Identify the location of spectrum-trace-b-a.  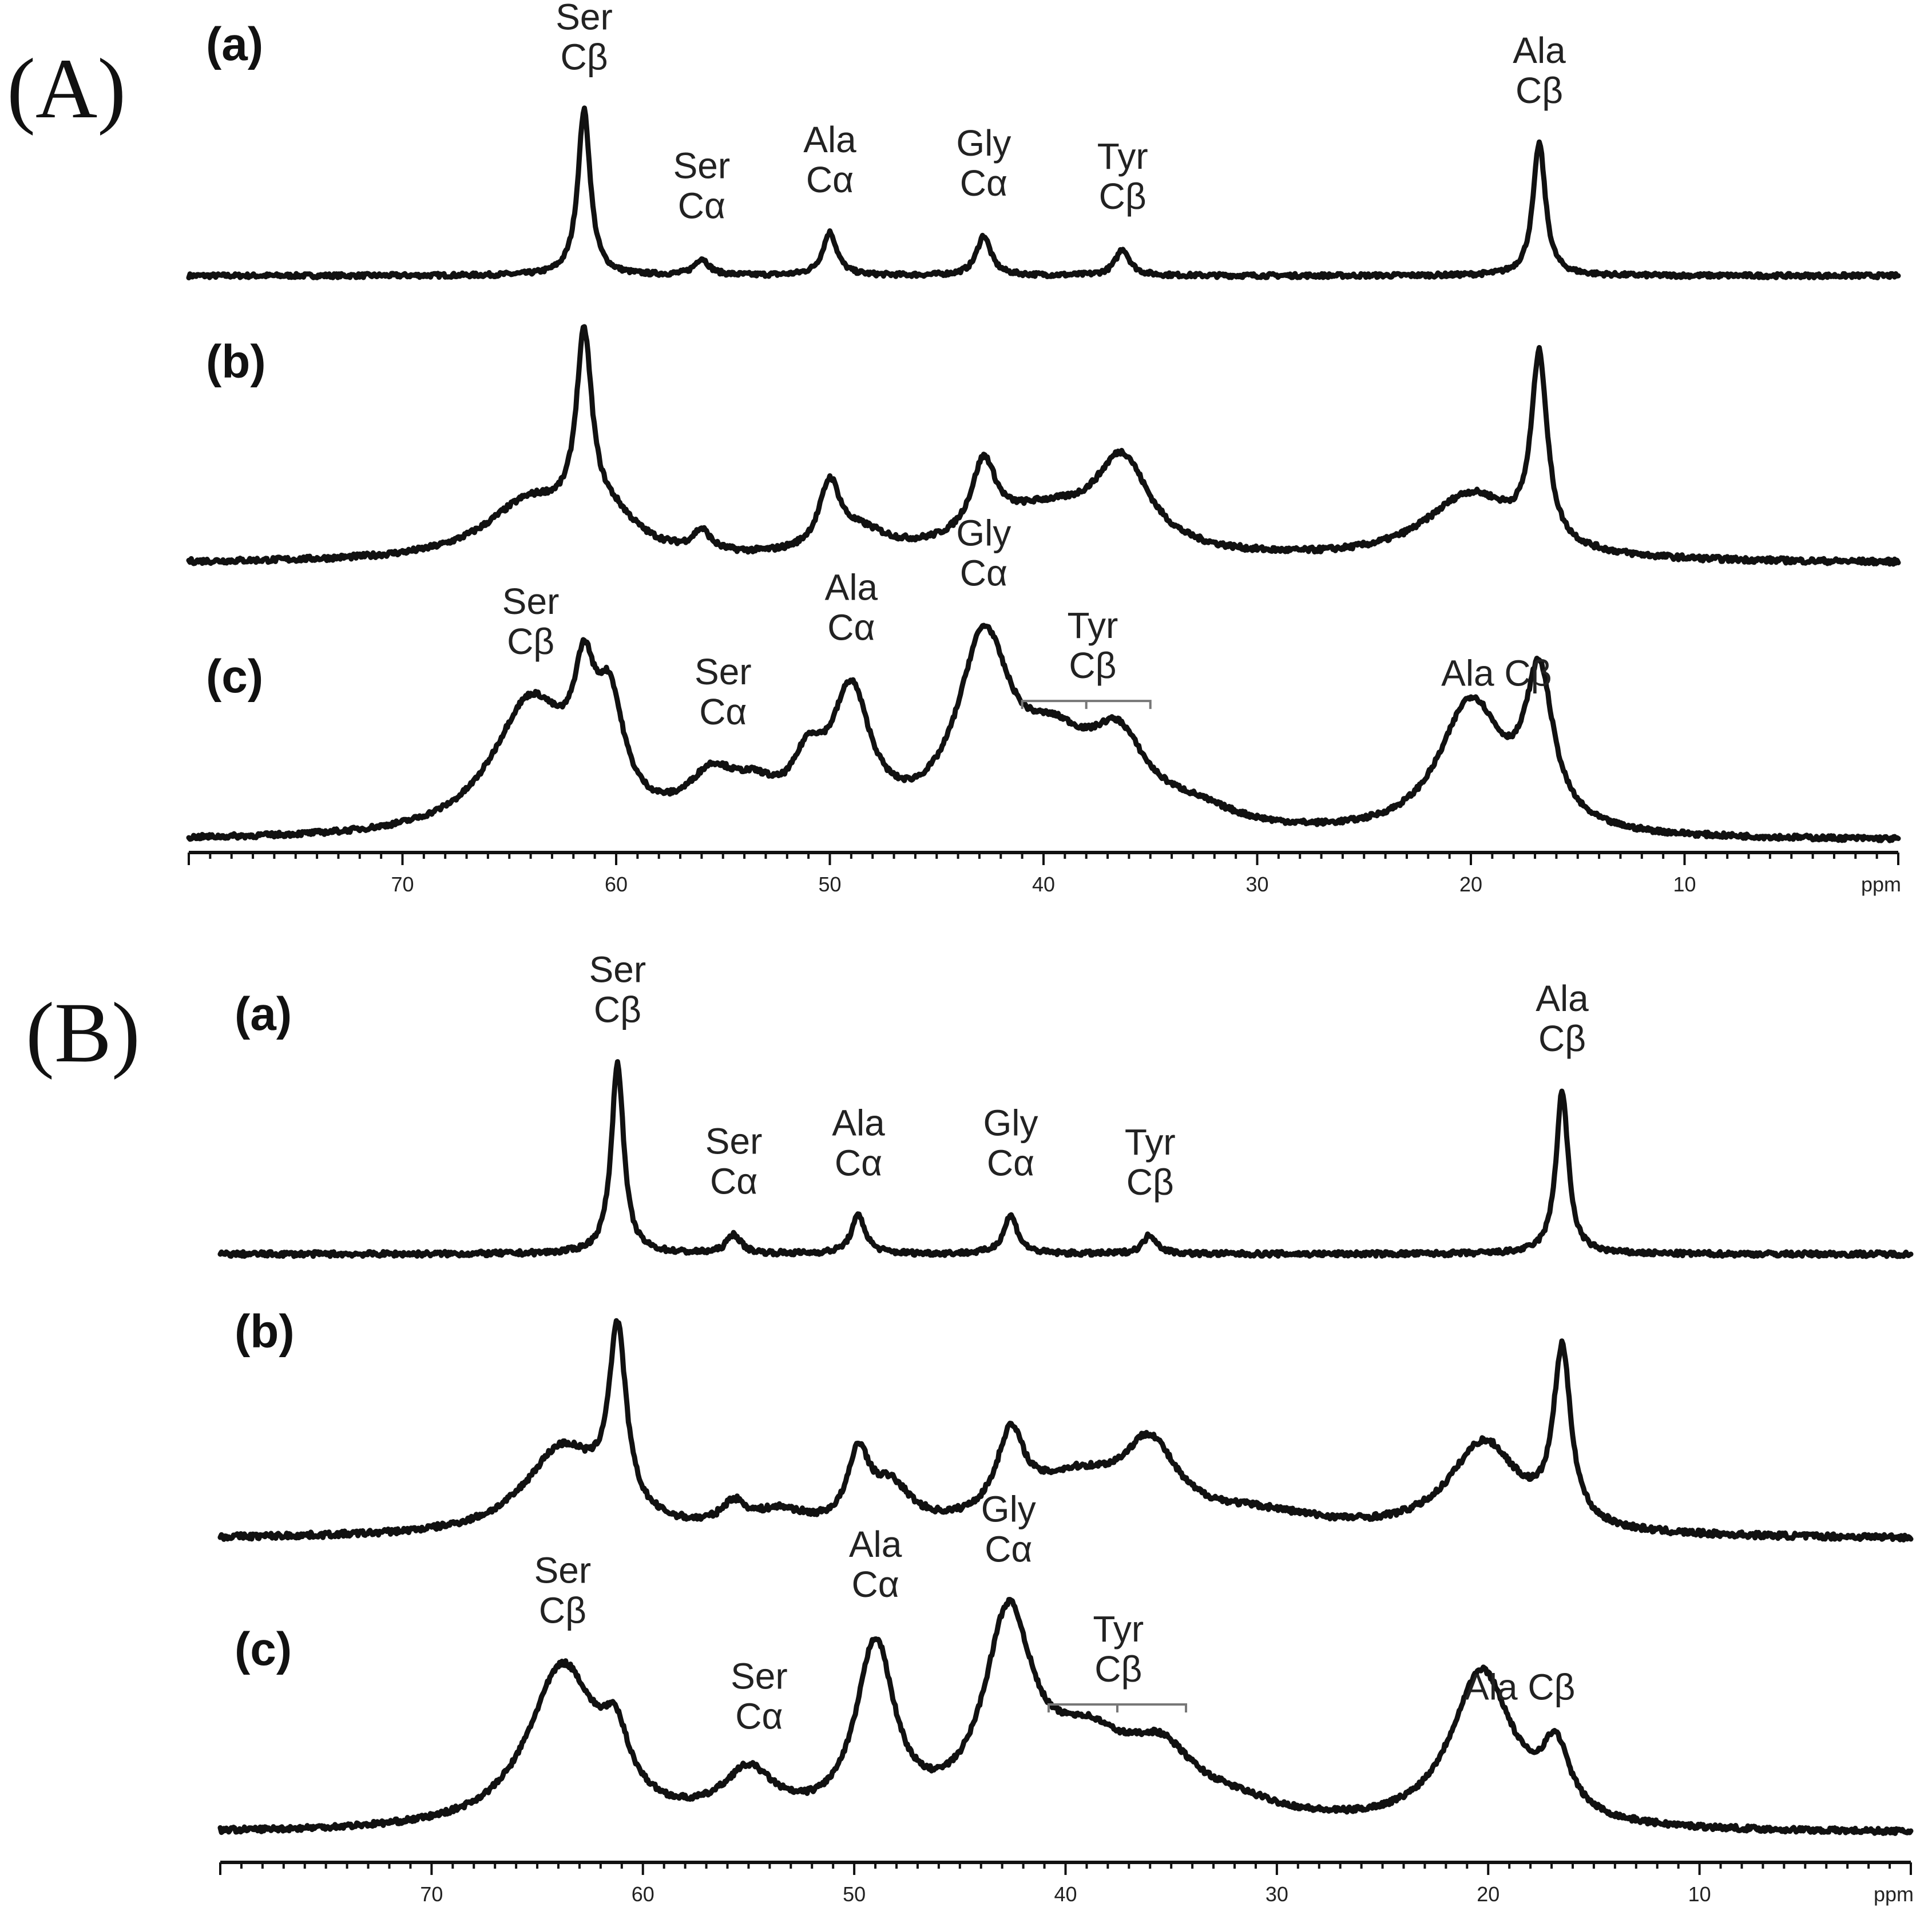
(1065, 1159).